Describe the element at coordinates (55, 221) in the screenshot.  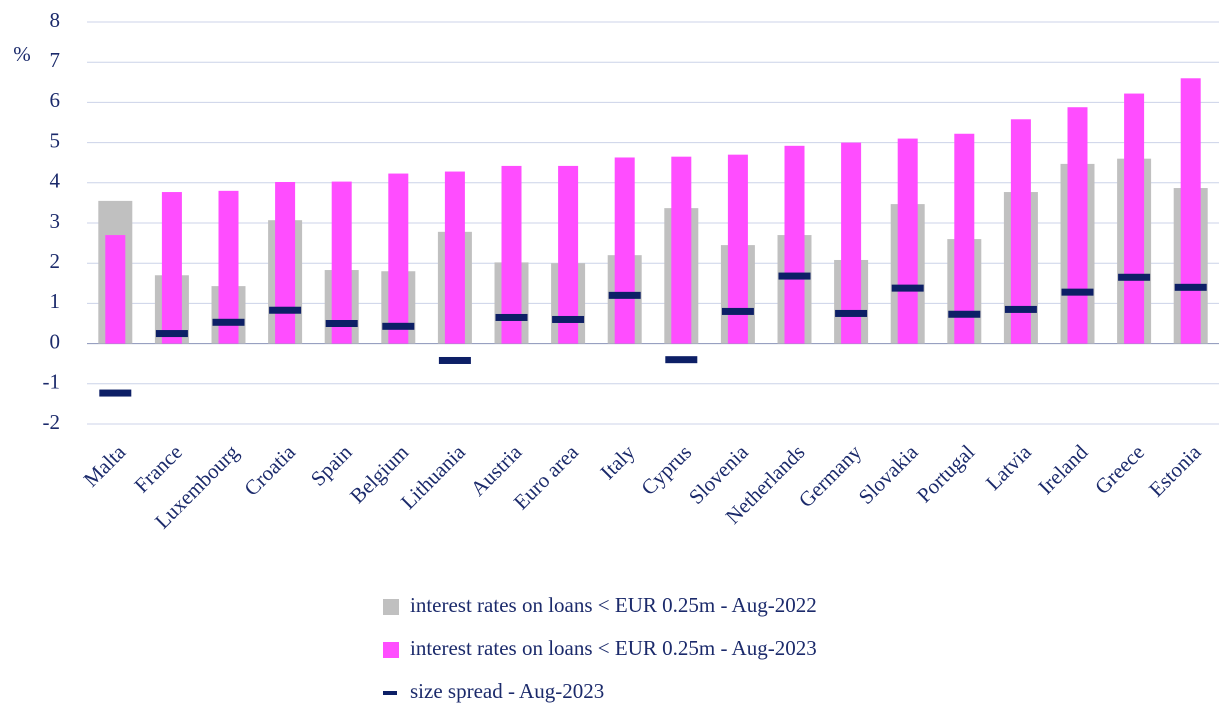
I see `y-tick-label: 3` at that location.